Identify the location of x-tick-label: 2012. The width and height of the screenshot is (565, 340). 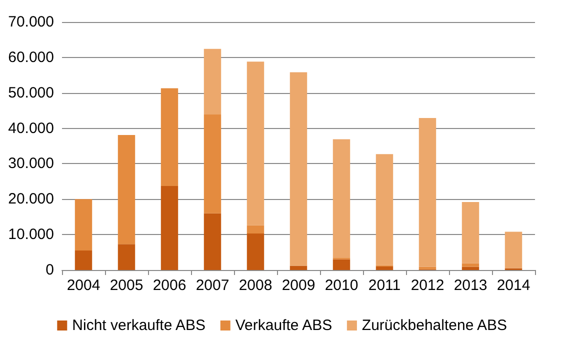
(427, 285).